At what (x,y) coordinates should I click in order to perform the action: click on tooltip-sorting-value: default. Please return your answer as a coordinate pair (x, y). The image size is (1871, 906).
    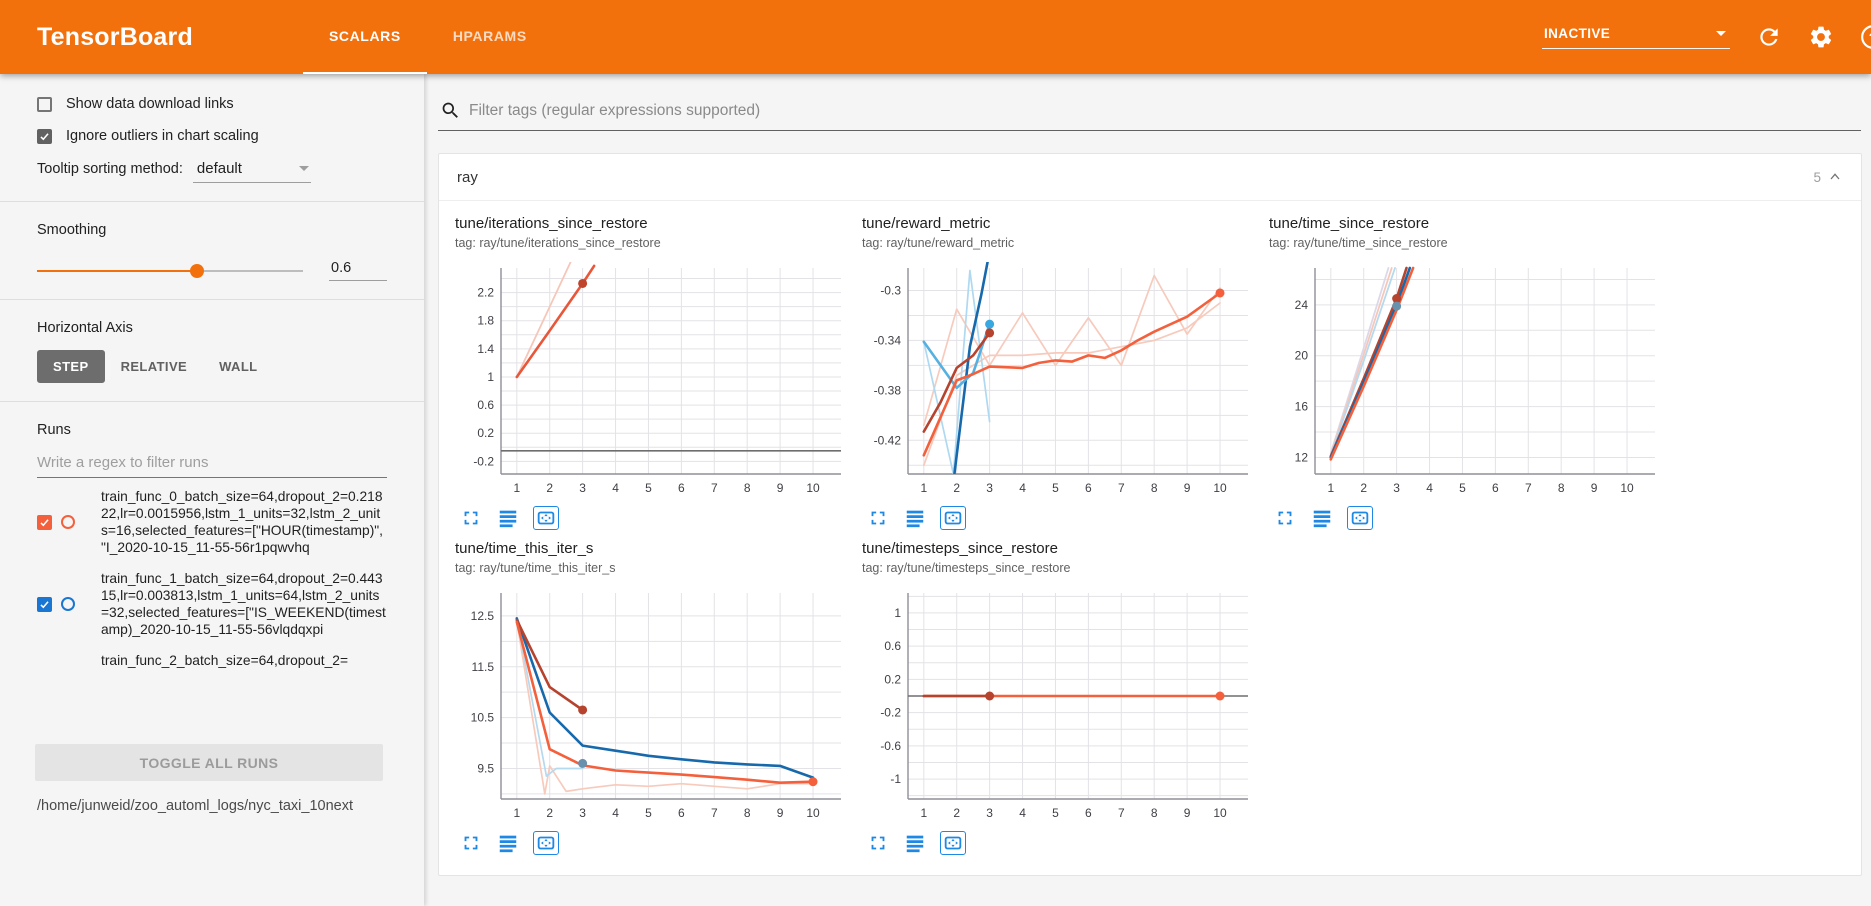
    Looking at the image, I should click on (219, 168).